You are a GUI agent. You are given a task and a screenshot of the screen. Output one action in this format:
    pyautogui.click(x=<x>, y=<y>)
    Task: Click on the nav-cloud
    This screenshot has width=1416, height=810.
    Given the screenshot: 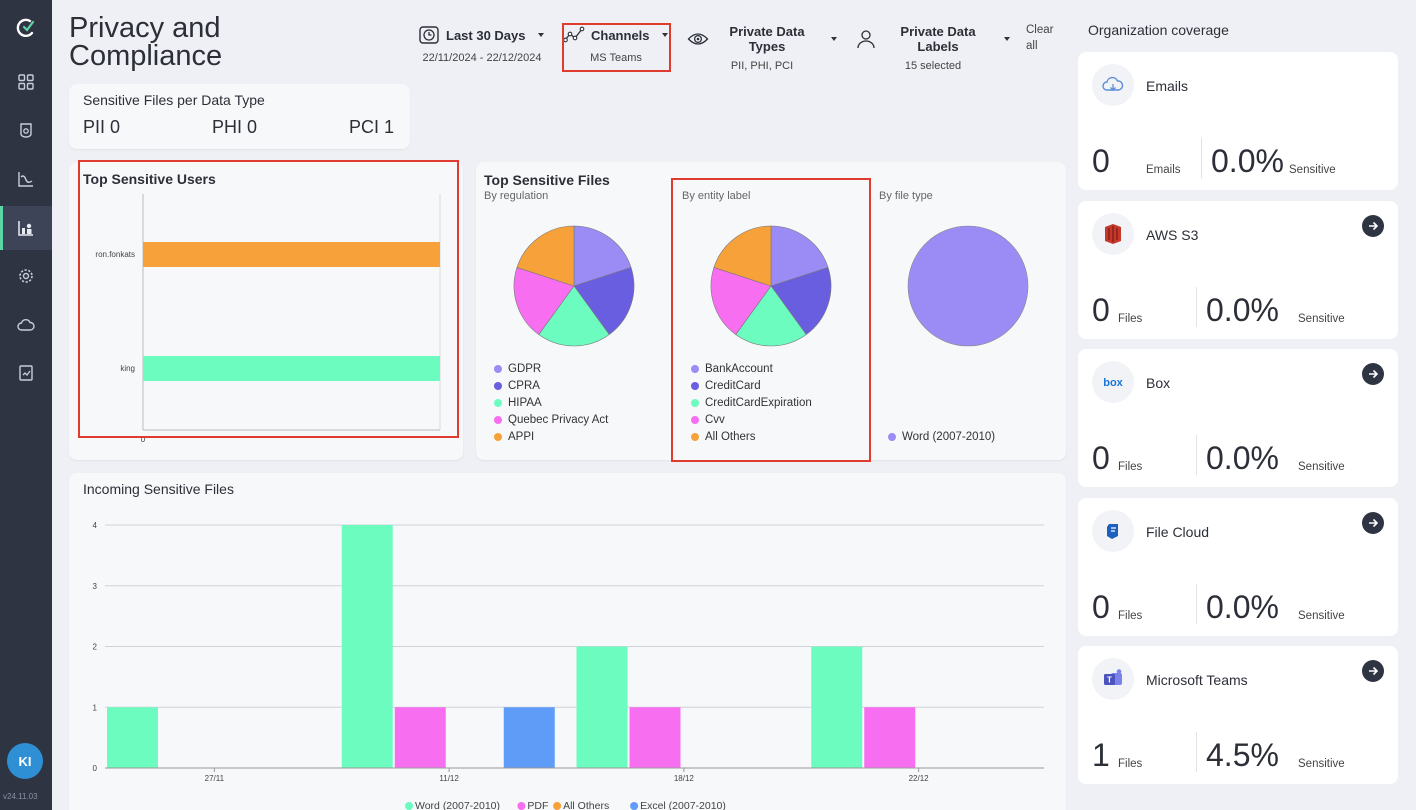 What is the action you would take?
    pyautogui.click(x=26, y=325)
    